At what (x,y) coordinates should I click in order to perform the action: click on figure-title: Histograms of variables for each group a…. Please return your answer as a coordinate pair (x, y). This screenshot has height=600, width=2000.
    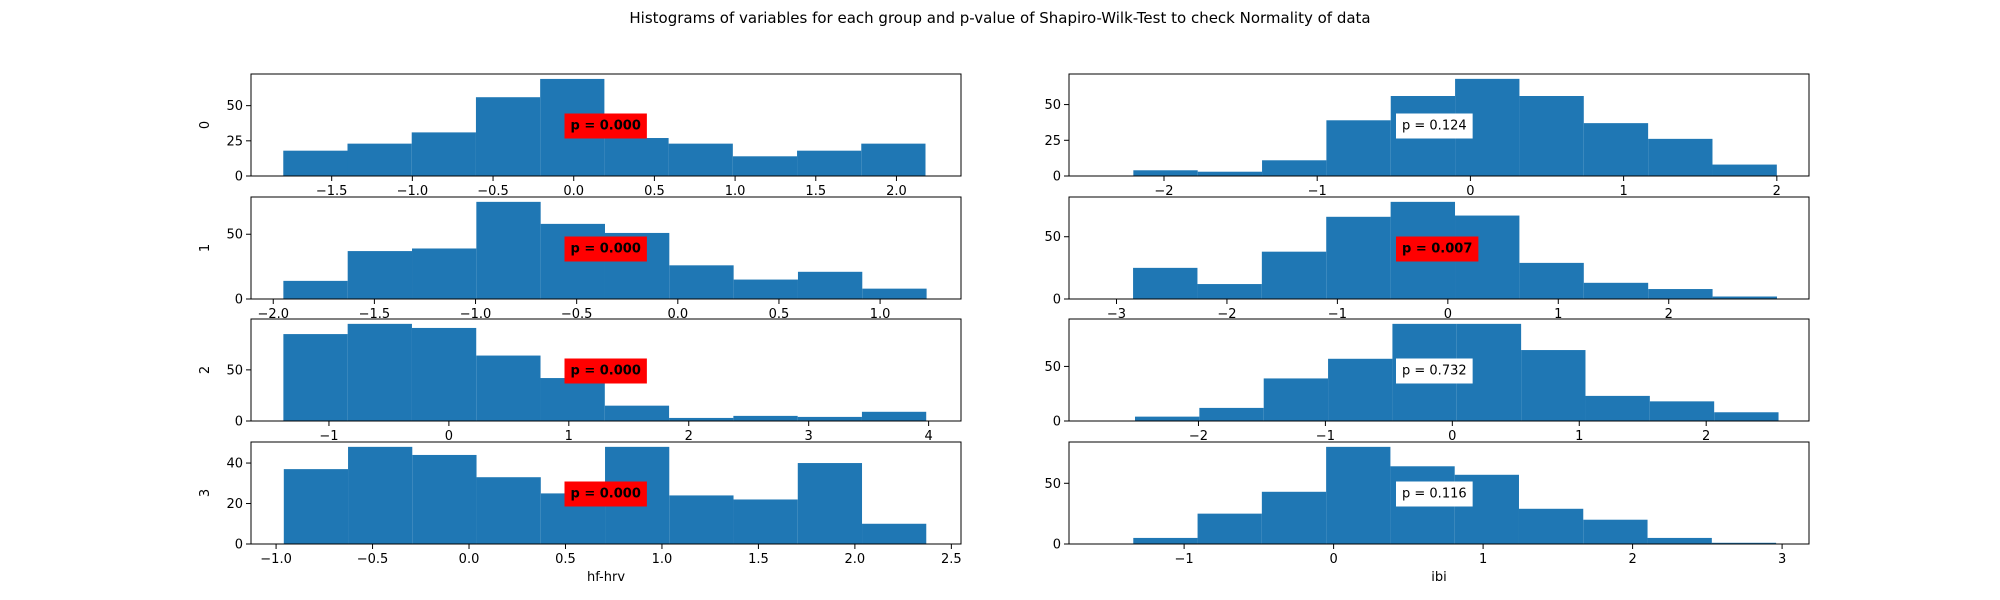
    Looking at the image, I should click on (999, 18).